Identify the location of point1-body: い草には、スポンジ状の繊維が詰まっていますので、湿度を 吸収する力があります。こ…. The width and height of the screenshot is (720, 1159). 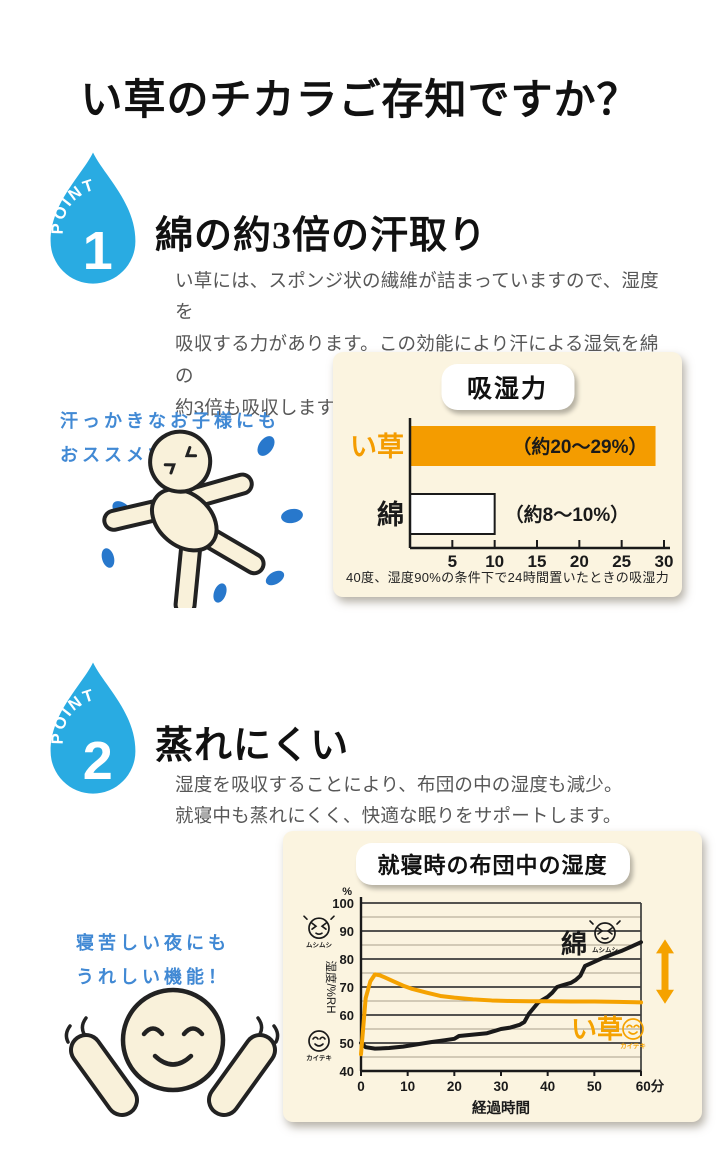
(417, 343).